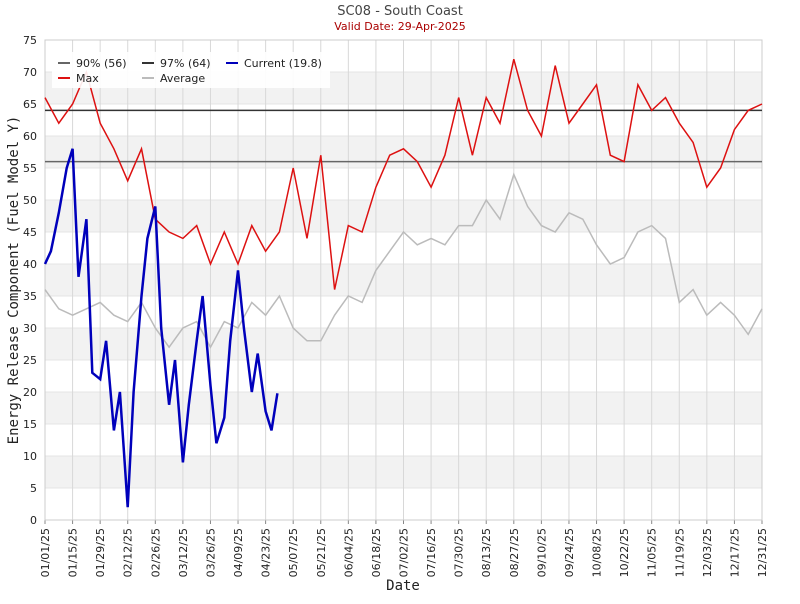 The image size is (800, 604). Describe the element at coordinates (597, 552) in the screenshot. I see `x-tick-label: 10/08/25` at that location.